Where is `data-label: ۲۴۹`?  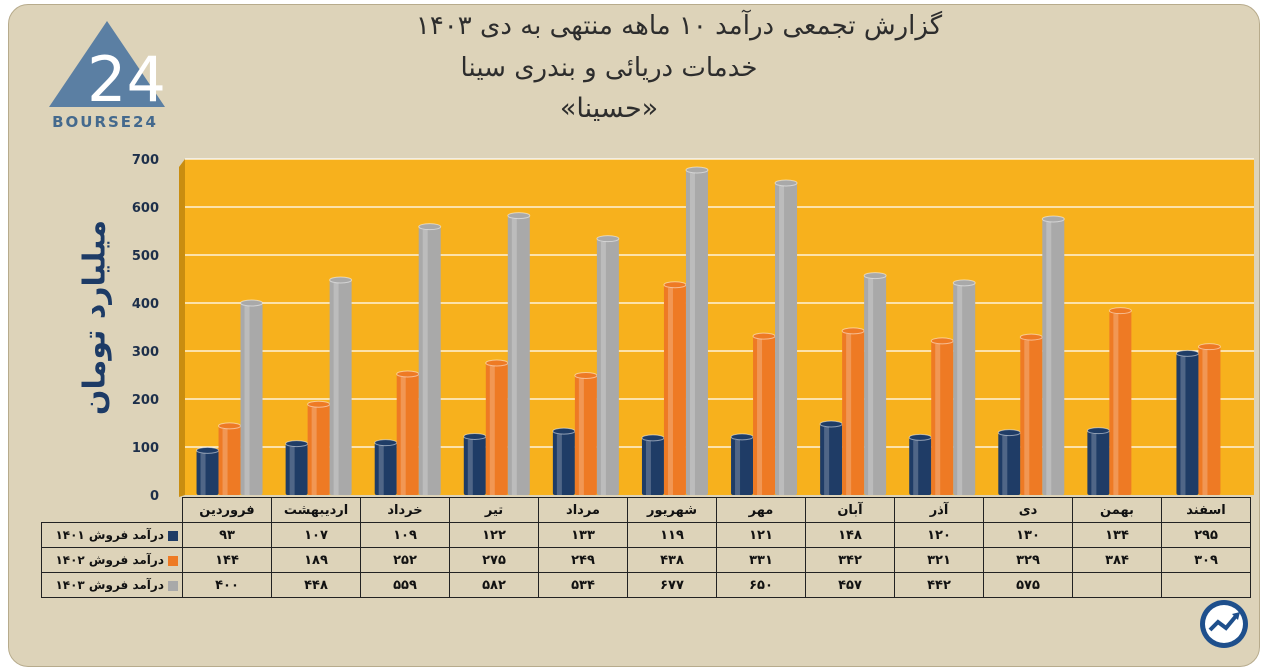 data-label: ۲۴۹ is located at coordinates (583, 560).